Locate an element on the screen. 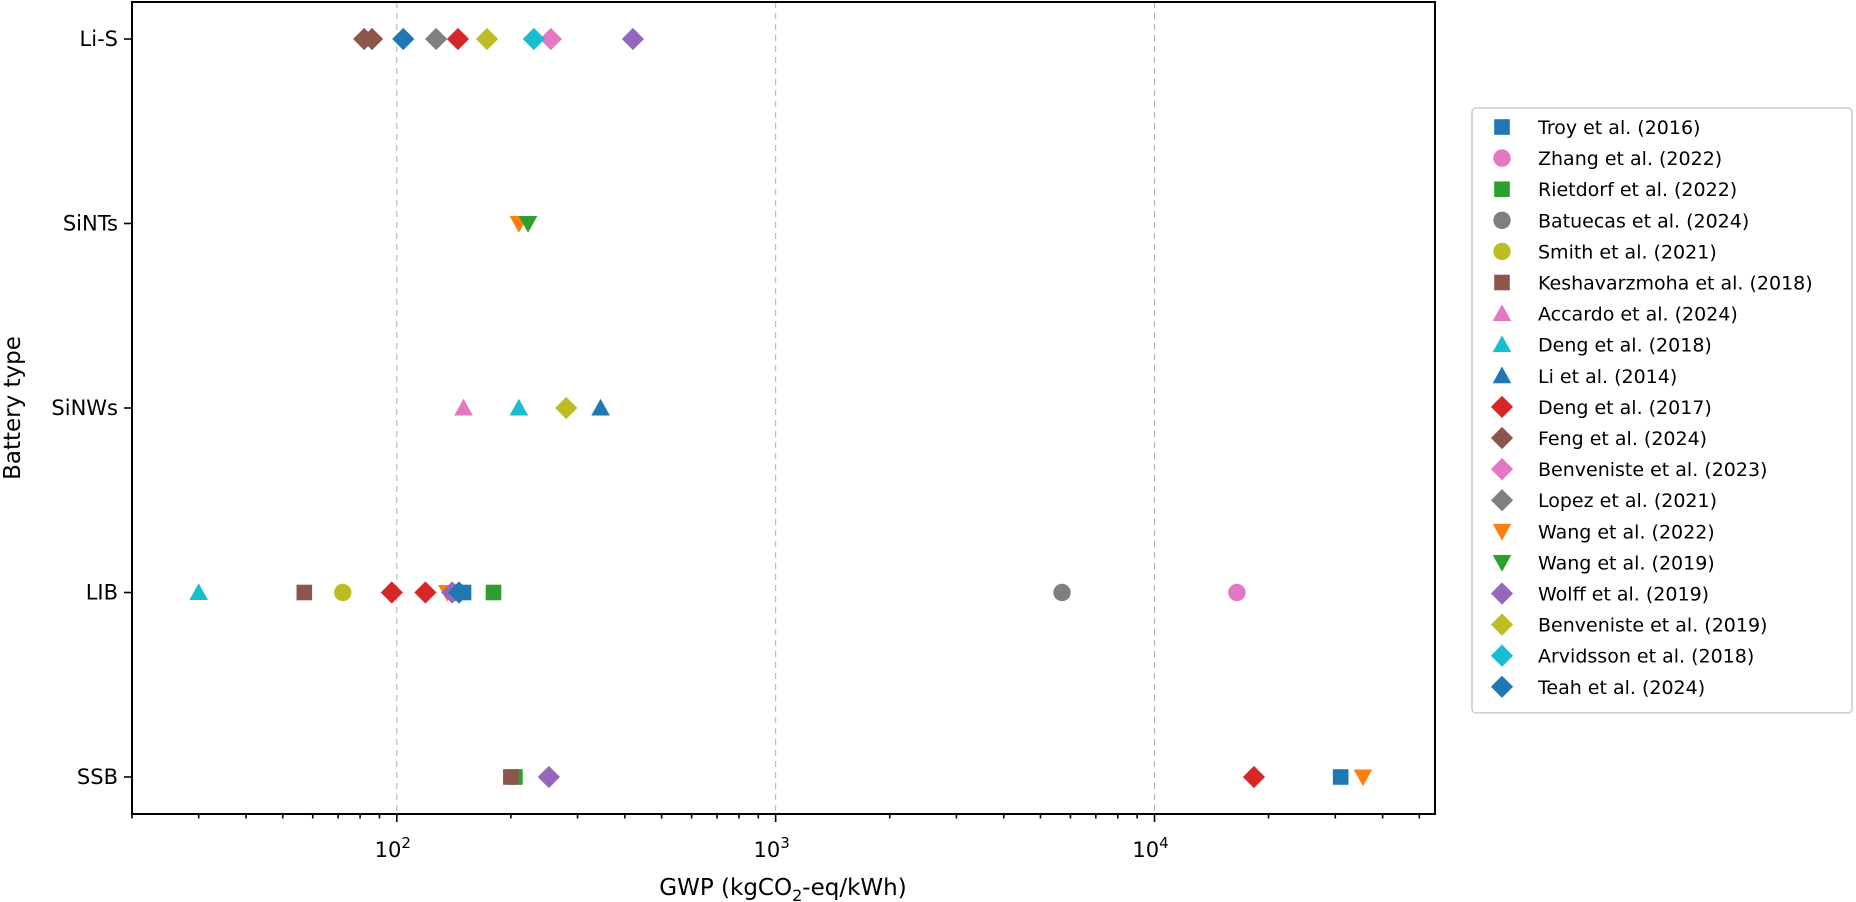  x-tick-label: 10⁴ is located at coordinates (1150, 848).